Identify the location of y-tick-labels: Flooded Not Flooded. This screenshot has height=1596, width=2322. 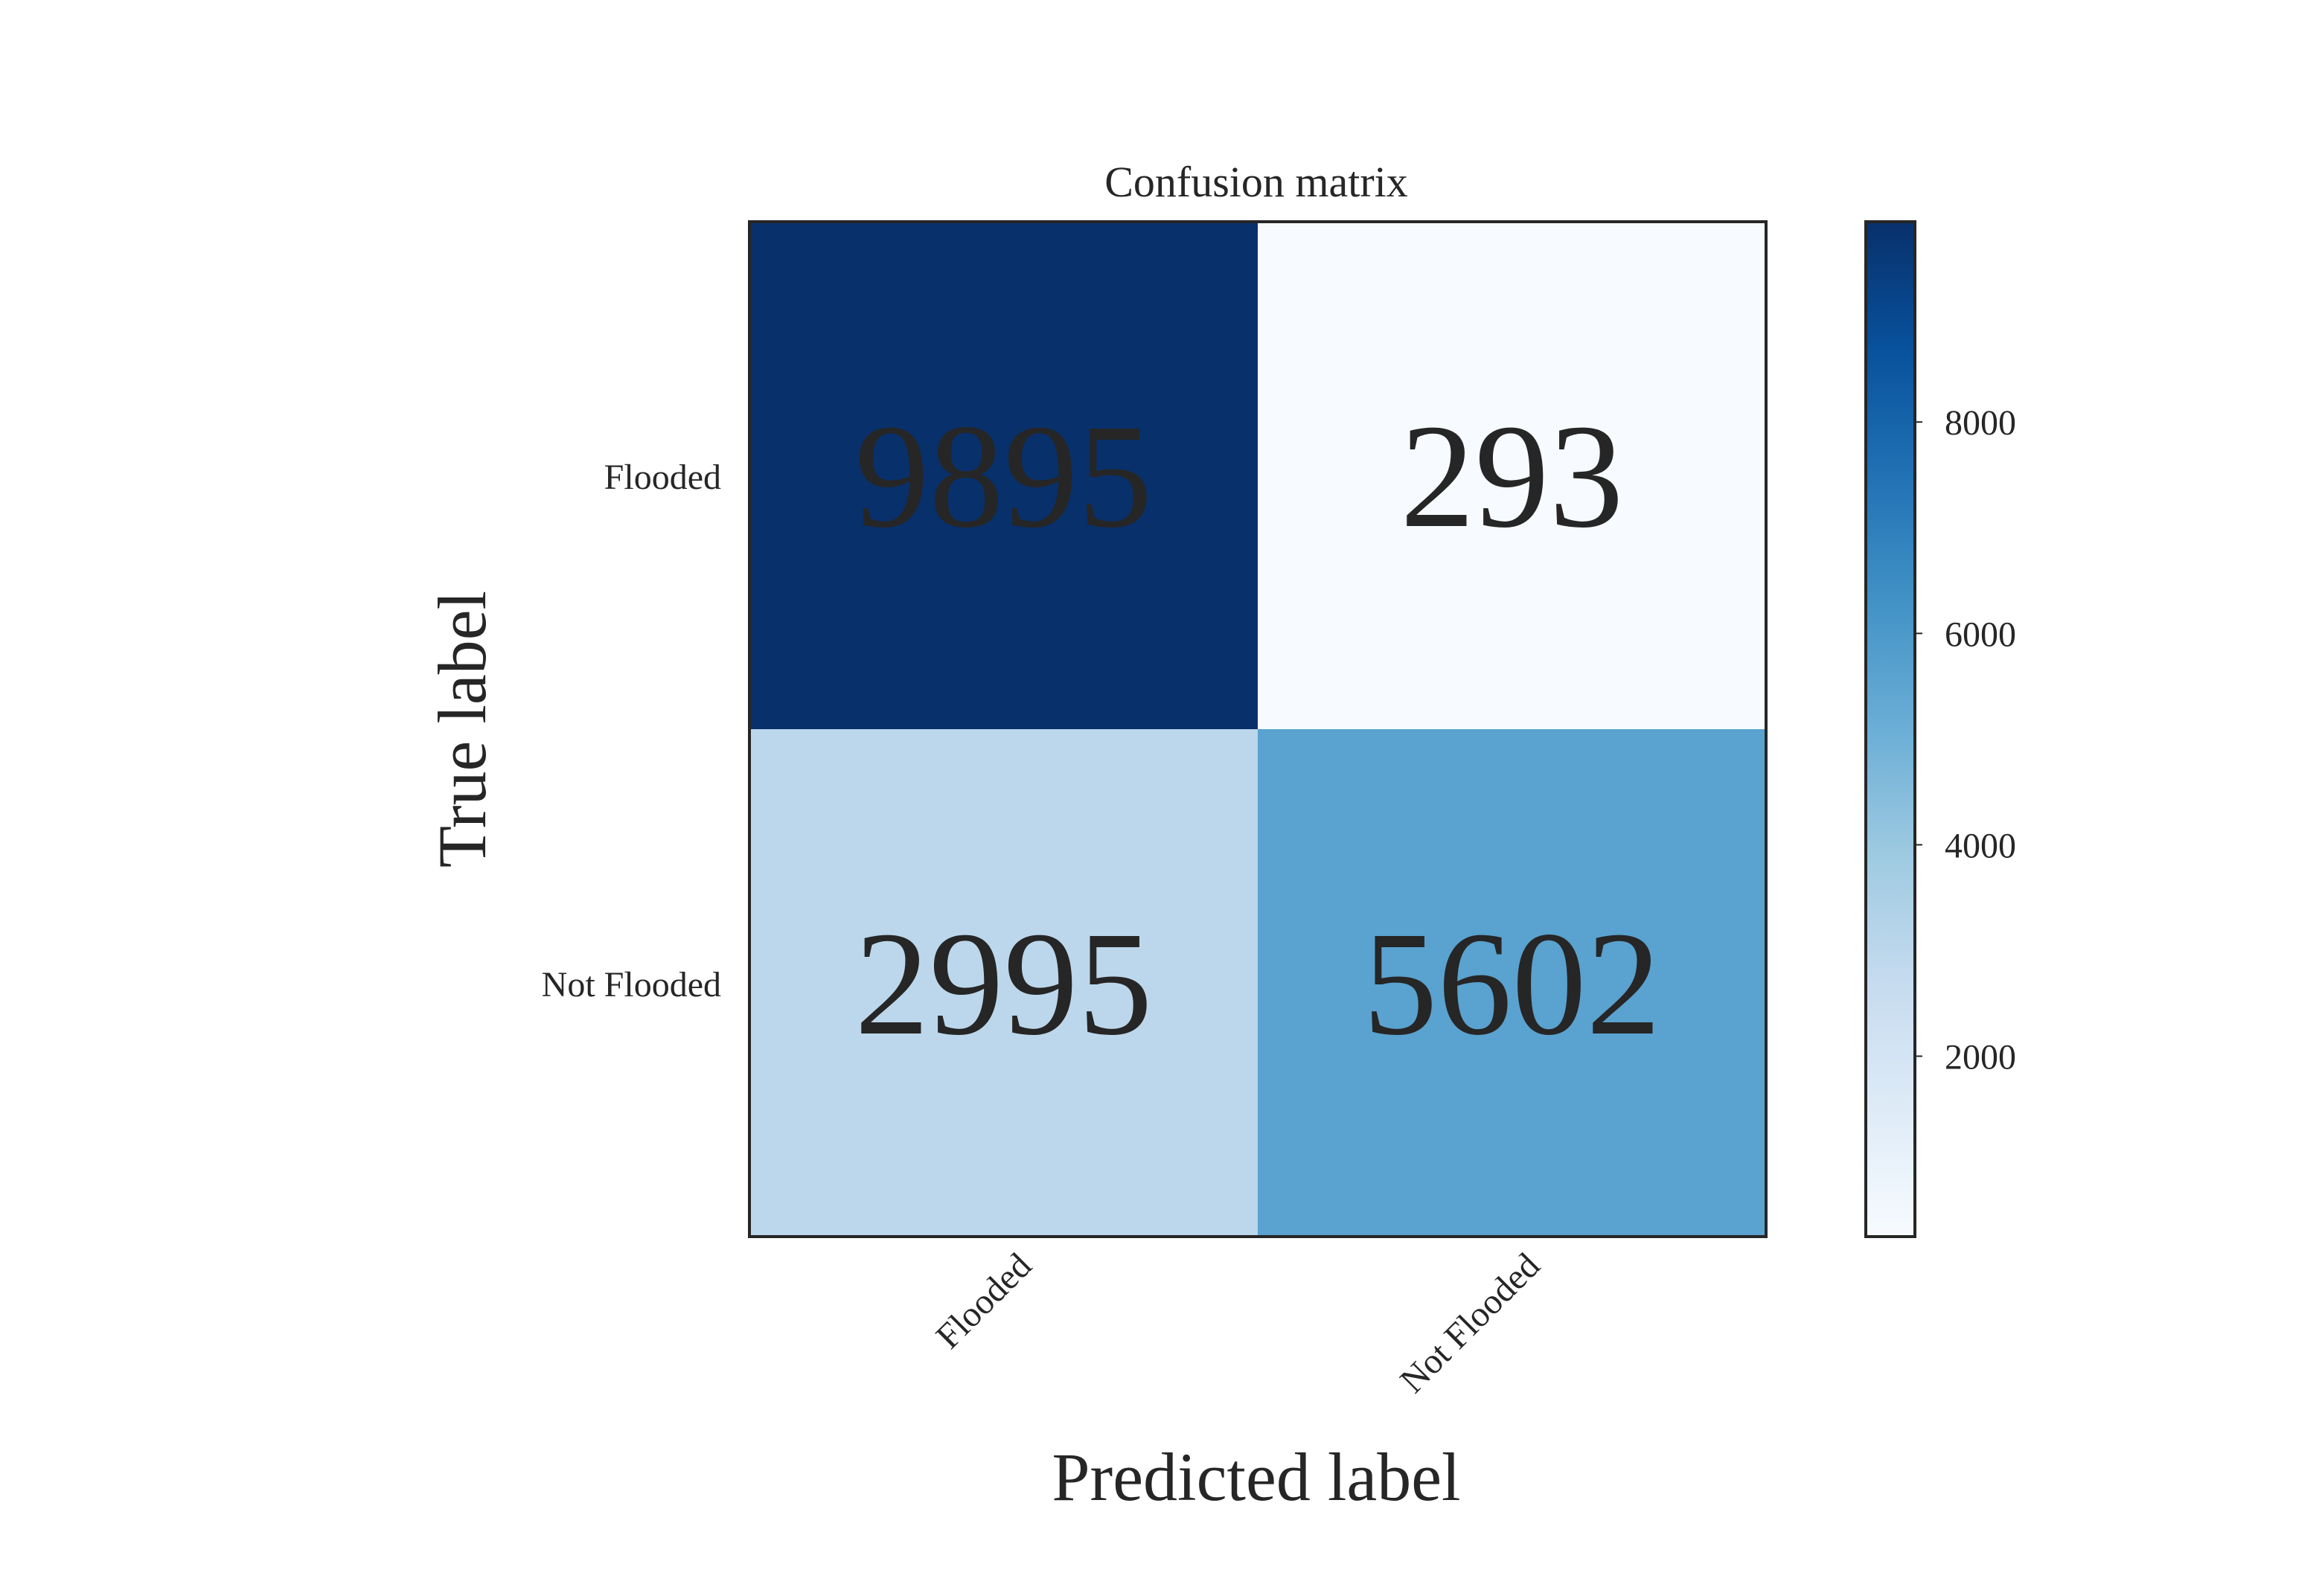
(631, 731).